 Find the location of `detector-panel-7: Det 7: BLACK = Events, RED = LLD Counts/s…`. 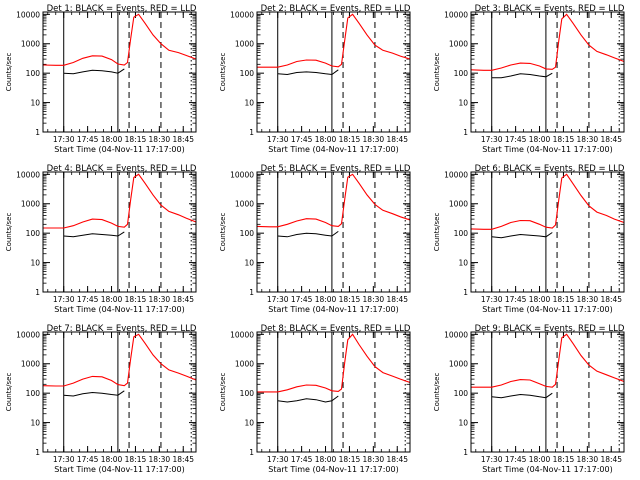

detector-panel-7: Det 7: BLACK = Events, RED = LLD Counts/s… is located at coordinates (101, 399).